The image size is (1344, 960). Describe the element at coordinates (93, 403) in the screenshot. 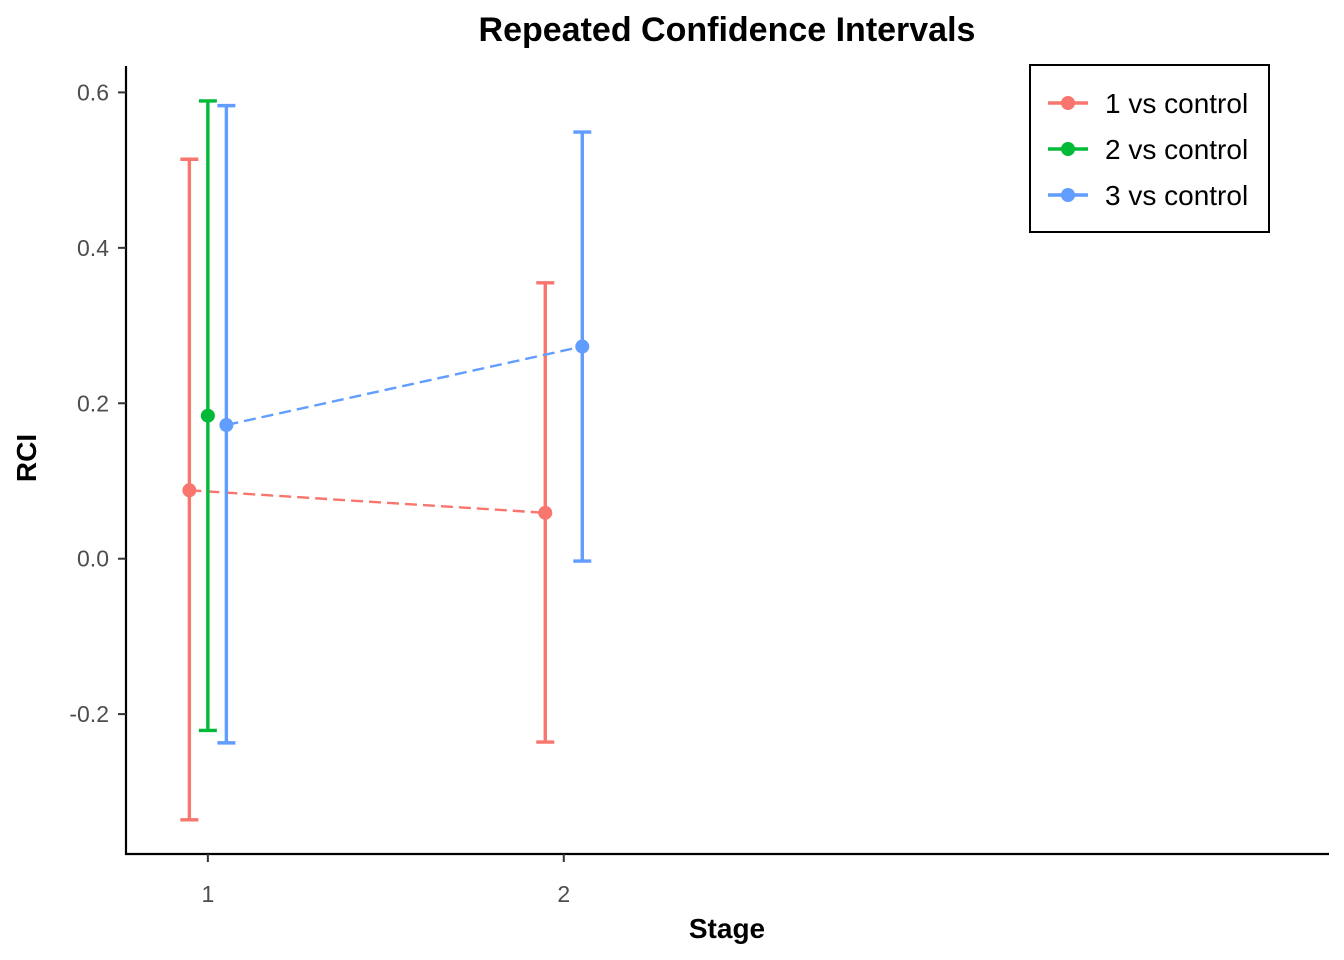

I see `y-tick-label: 0.2` at that location.